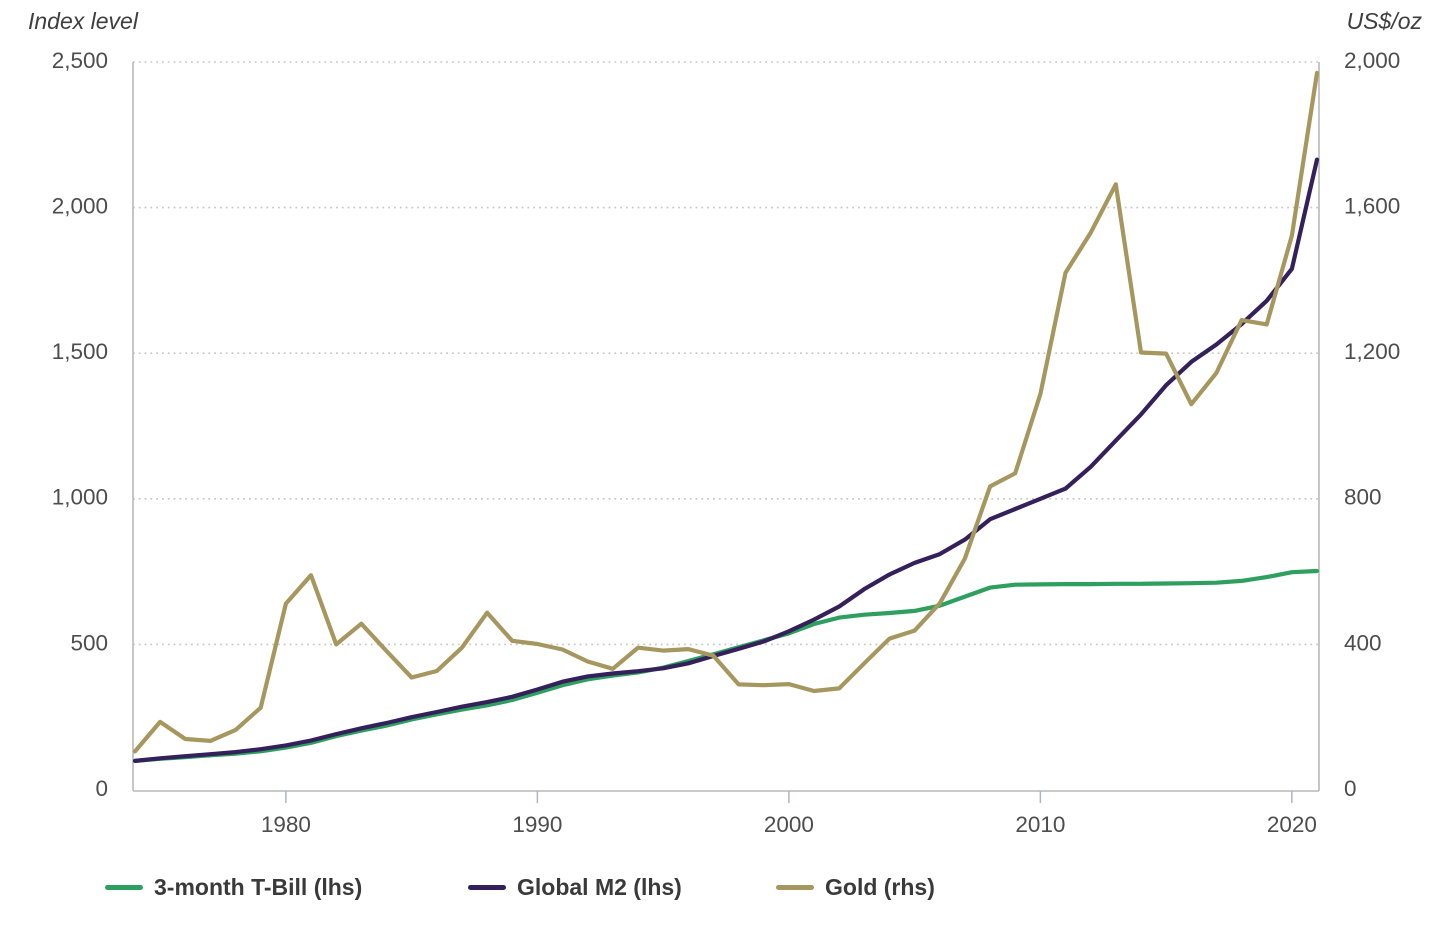  I want to click on x-tick-label: 2010, so click(1040, 824).